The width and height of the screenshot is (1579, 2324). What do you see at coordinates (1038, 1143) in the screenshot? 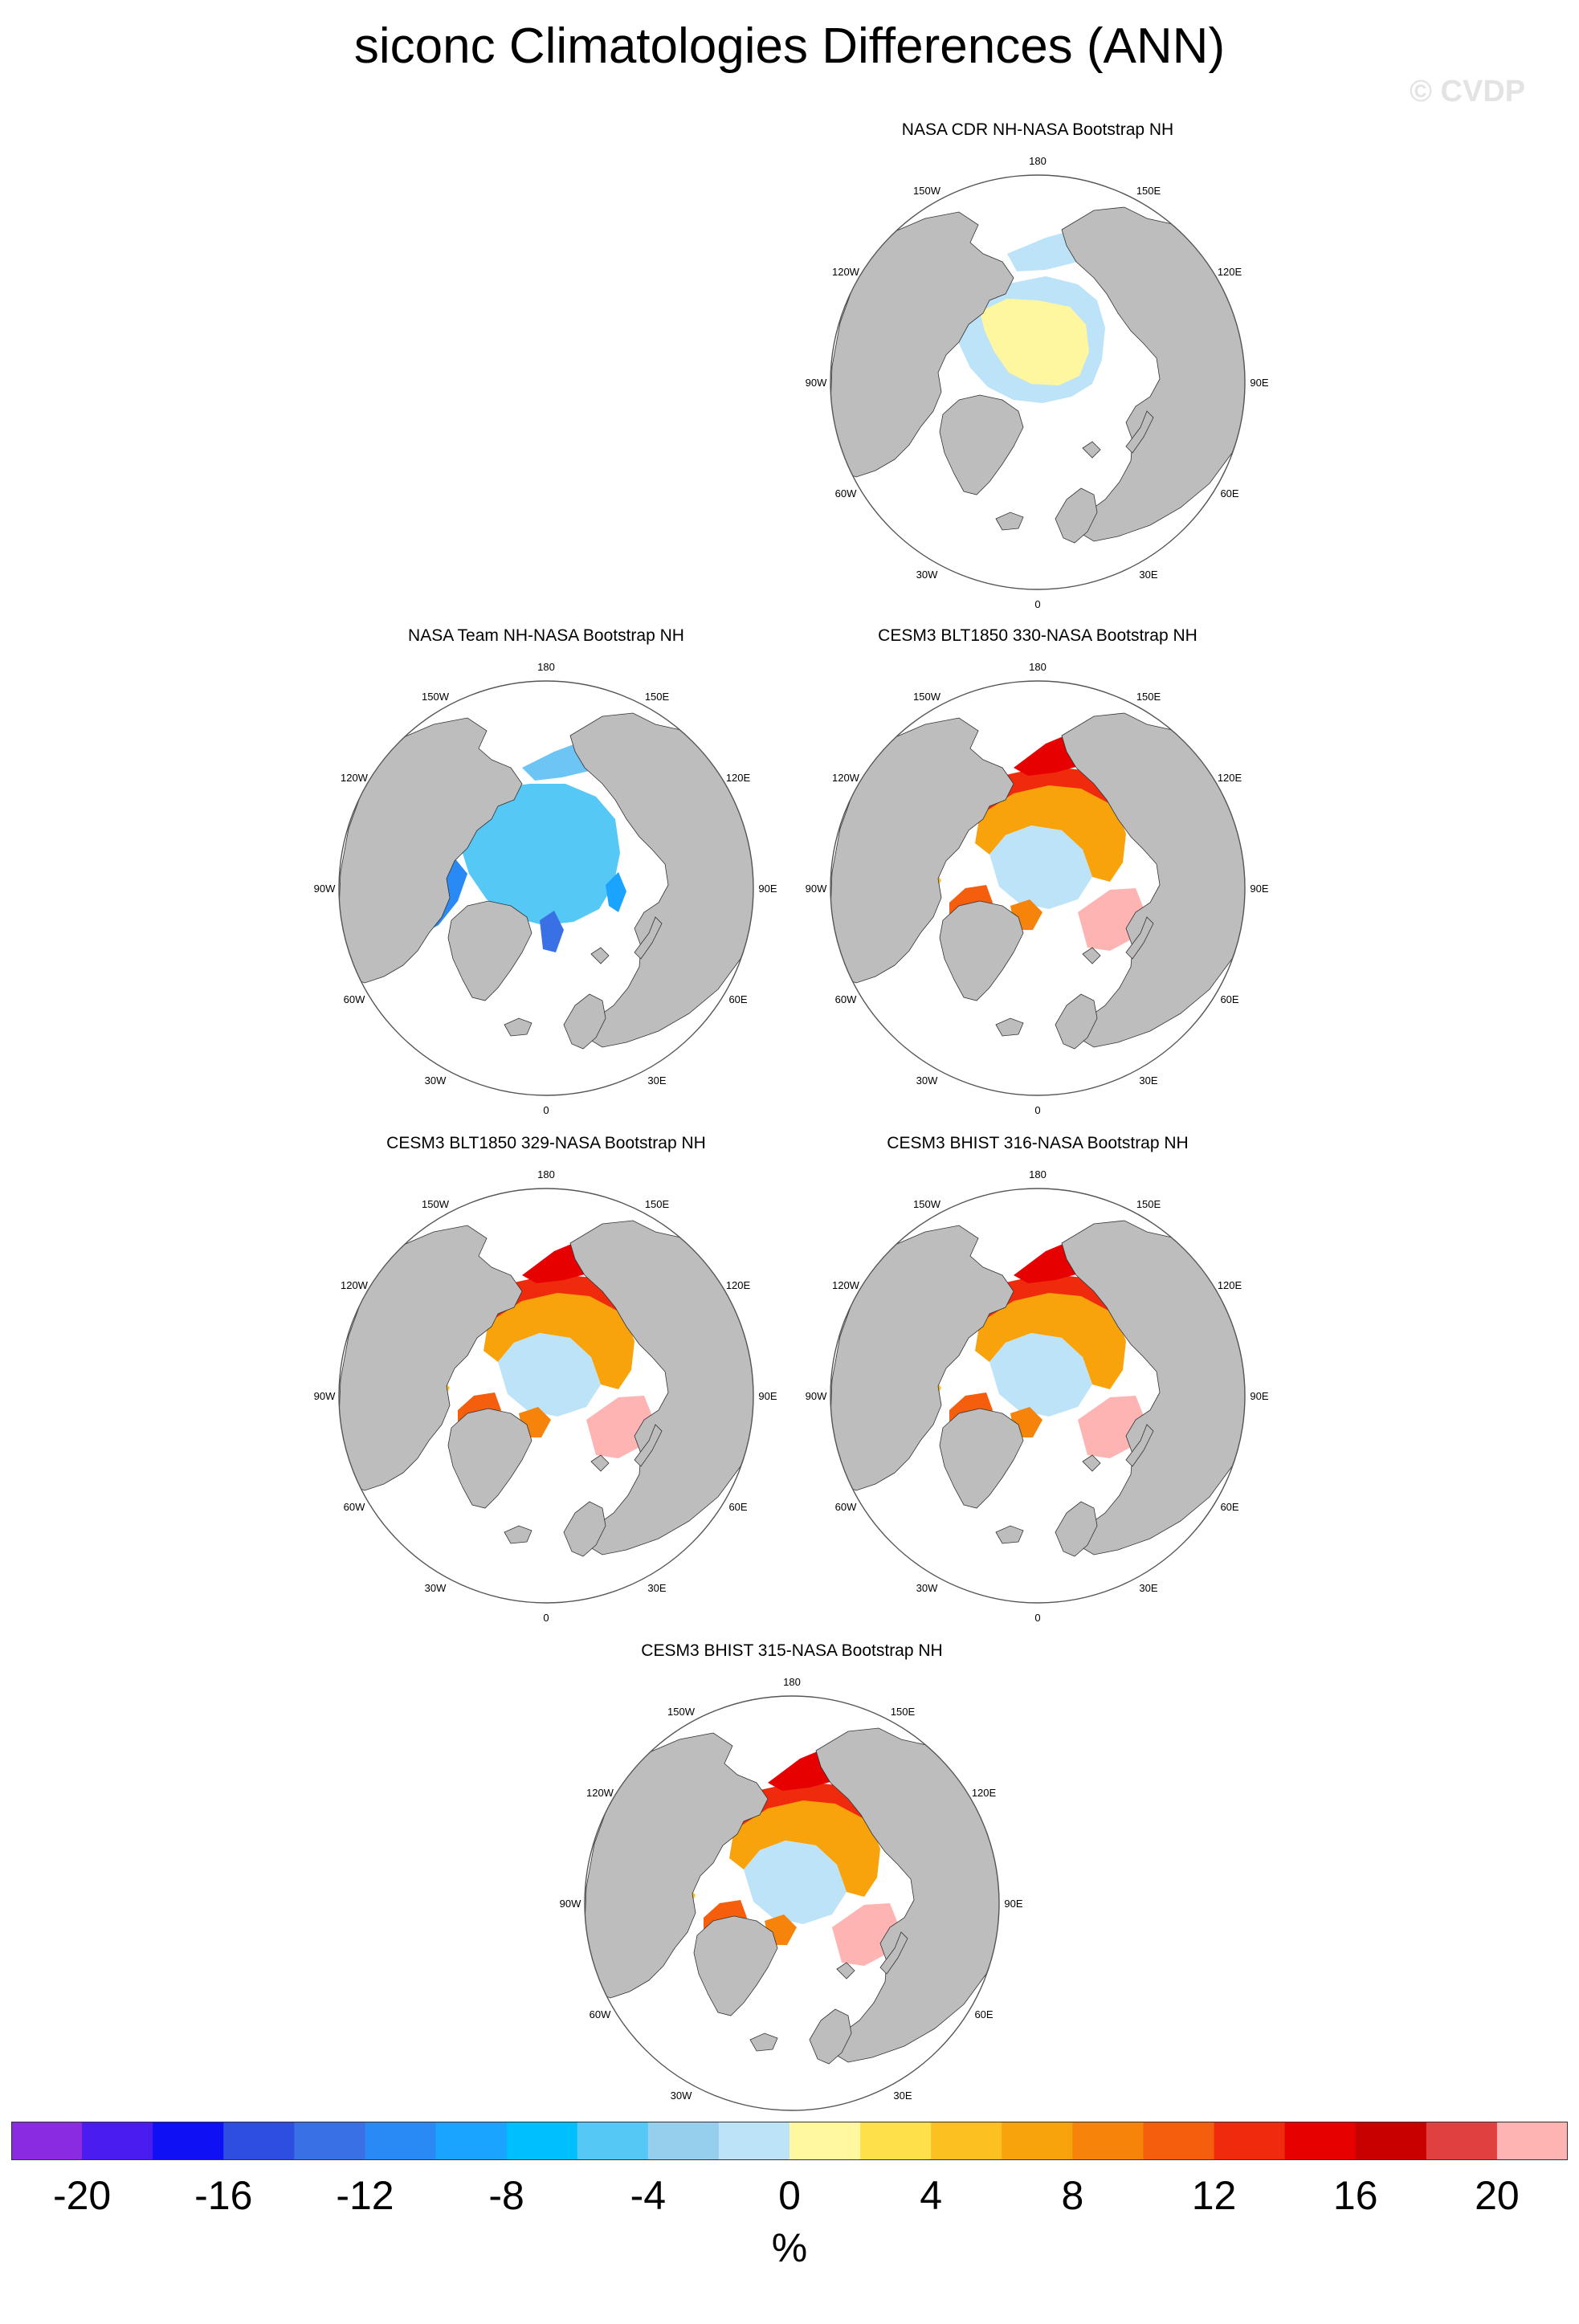
I see `panel-title: CESM3 BHIST 316-NASA Bootstrap NH` at bounding box center [1038, 1143].